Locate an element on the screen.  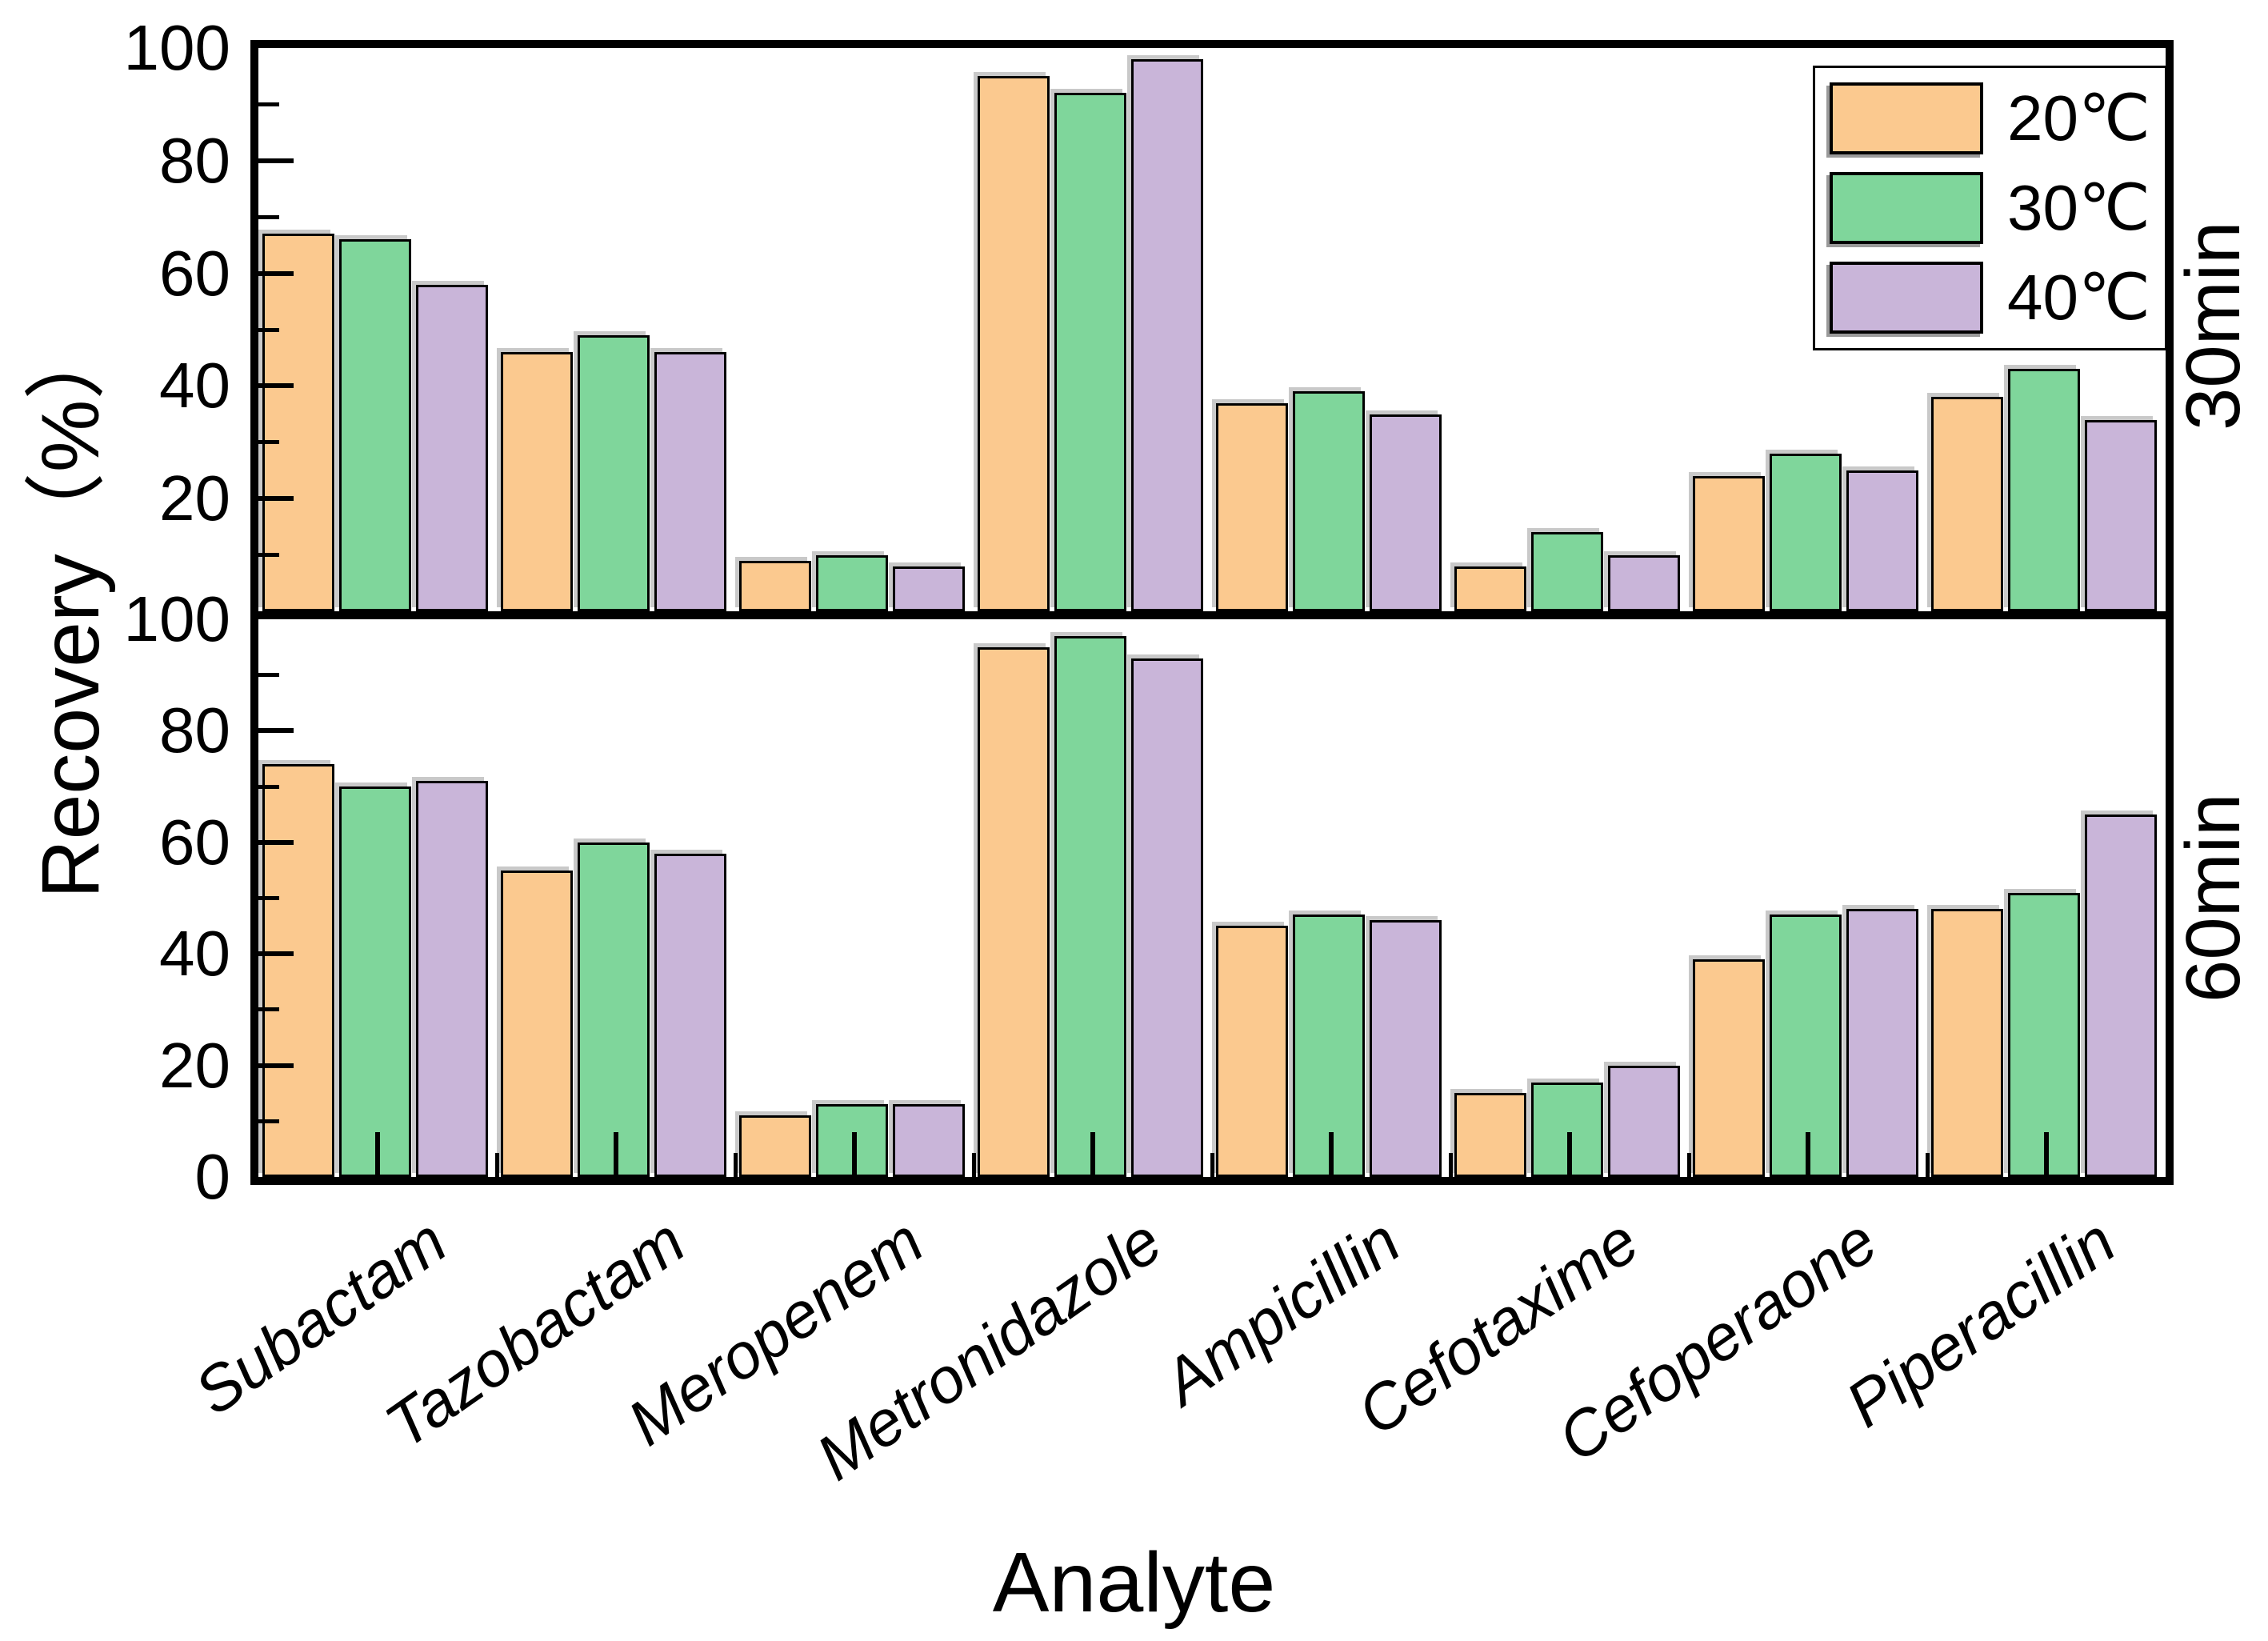
legend: 20℃ 30℃ 40℃ is located at coordinates (1990, 208).